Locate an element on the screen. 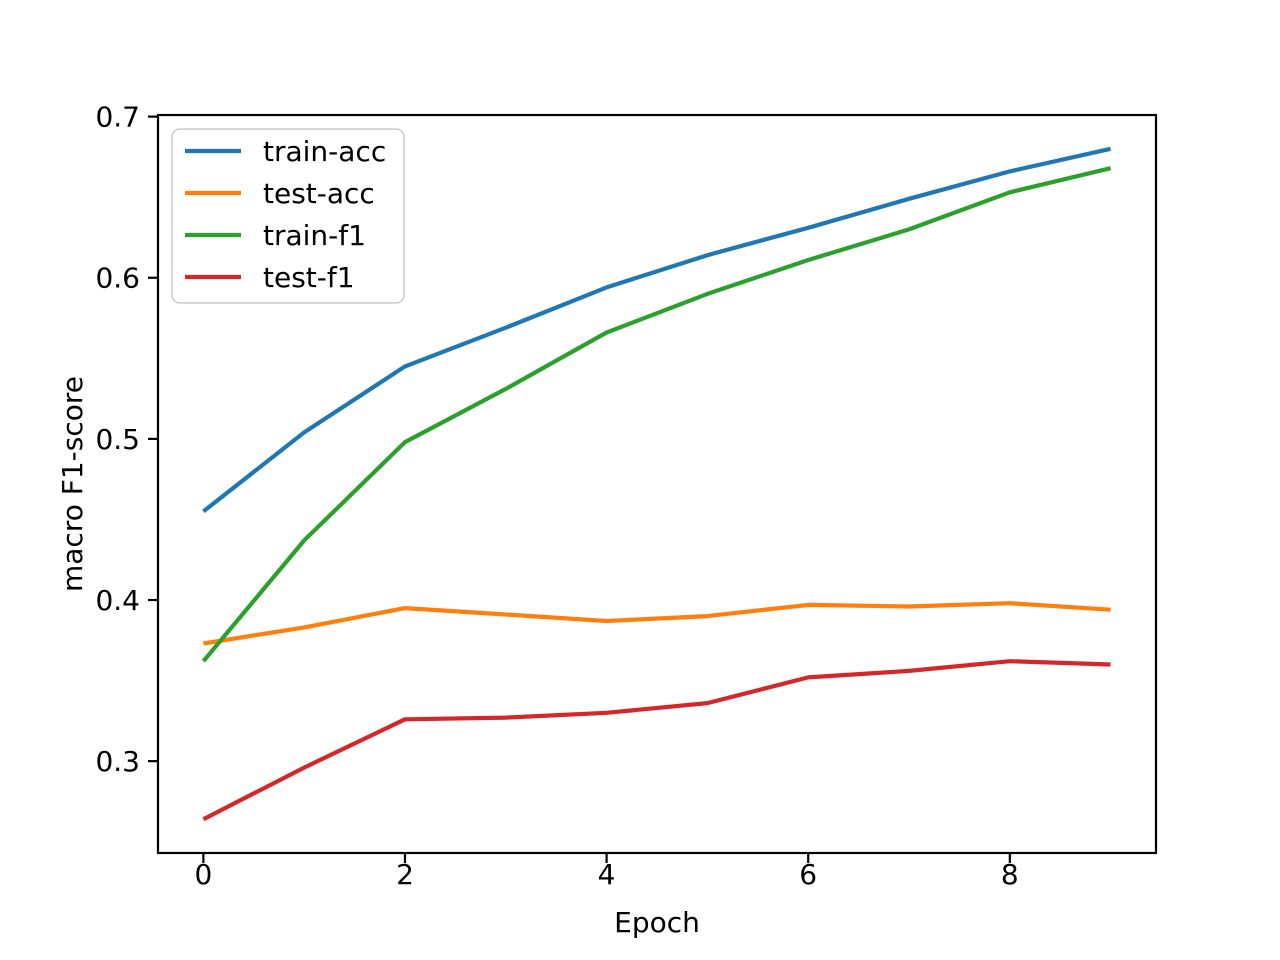 The width and height of the screenshot is (1280, 960). x-axis: 0 2 4 6 8 is located at coordinates (606, 872).